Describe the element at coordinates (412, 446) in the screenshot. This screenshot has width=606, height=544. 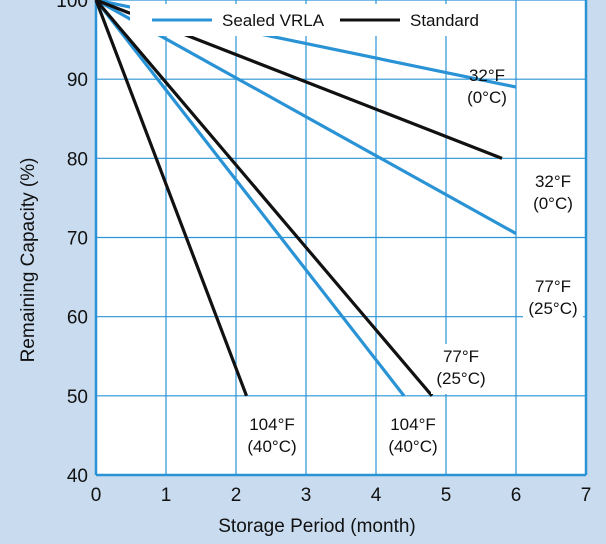
I see `annotation-text-a6-1: (40°C)` at that location.